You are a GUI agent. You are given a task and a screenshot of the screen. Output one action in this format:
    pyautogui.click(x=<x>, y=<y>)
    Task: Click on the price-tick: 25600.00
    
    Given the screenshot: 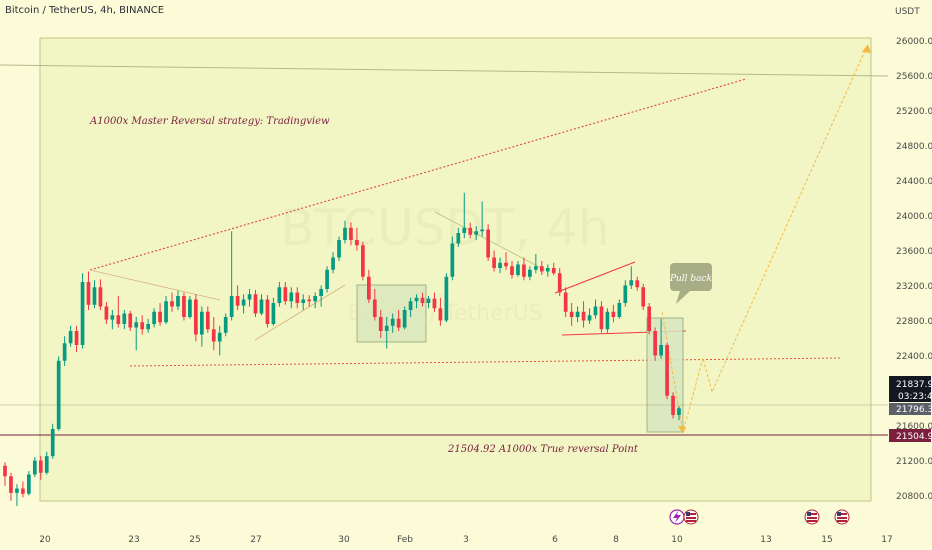 What is the action you would take?
    pyautogui.click(x=914, y=77)
    